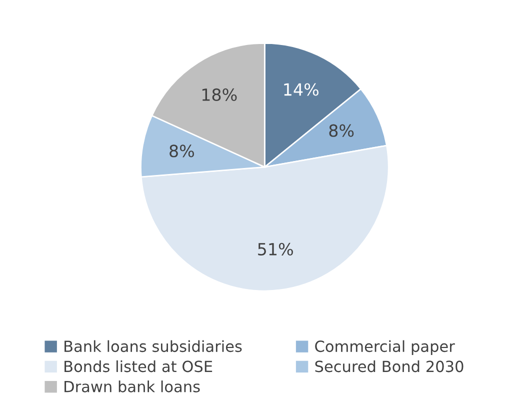 Image resolution: width=509 pixels, height=405 pixels. I want to click on data-label: 51%, so click(275, 249).